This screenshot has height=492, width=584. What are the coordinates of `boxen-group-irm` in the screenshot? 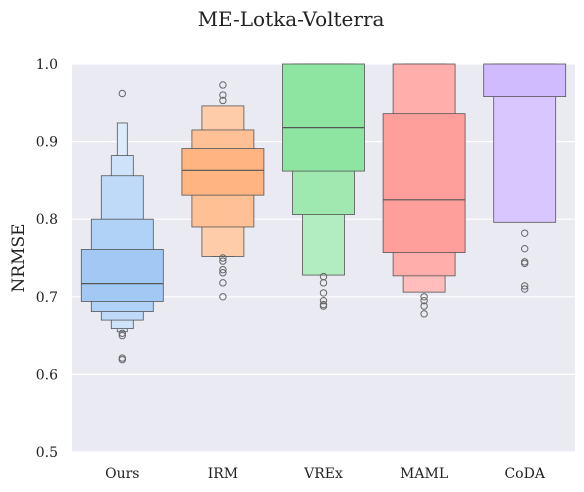 It's located at (223, 191).